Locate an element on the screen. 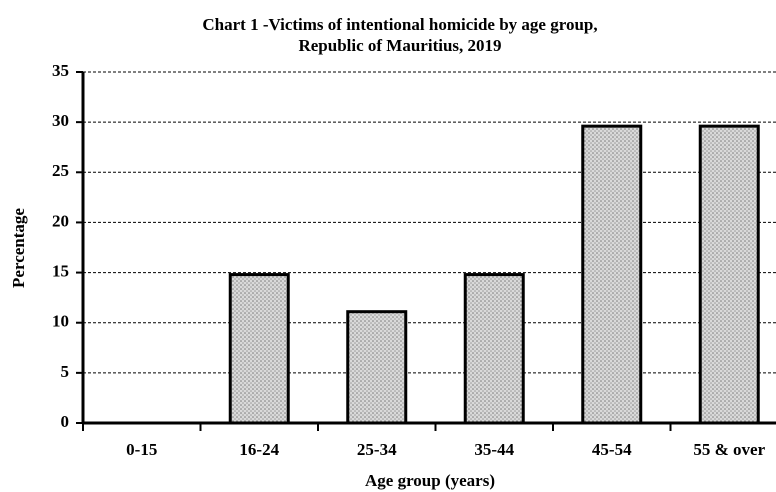 The width and height of the screenshot is (776, 492). y-tick-label: 20 is located at coordinates (60, 220).